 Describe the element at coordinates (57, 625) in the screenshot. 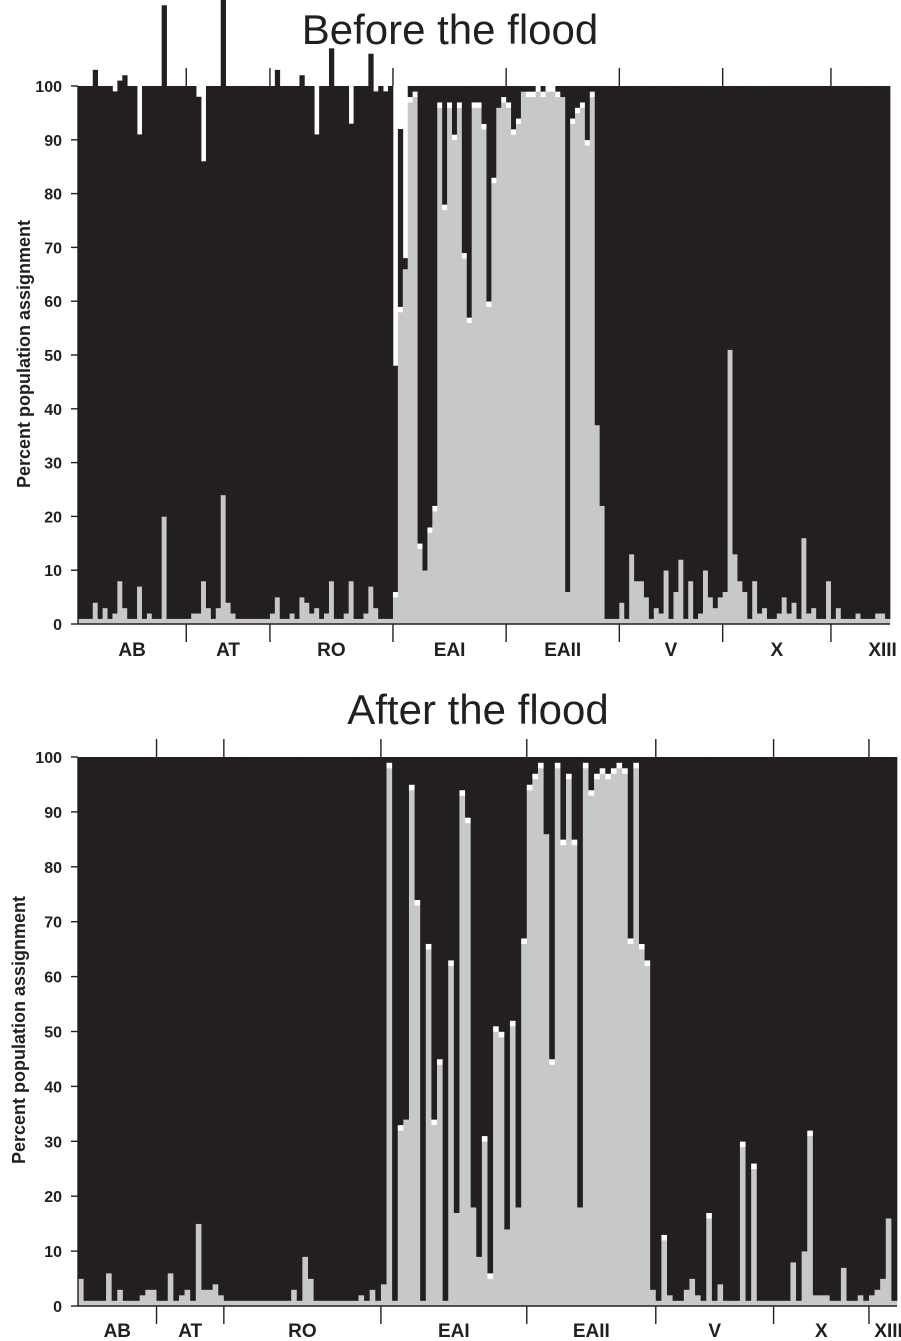

I see `y-tick-label: 0` at that location.